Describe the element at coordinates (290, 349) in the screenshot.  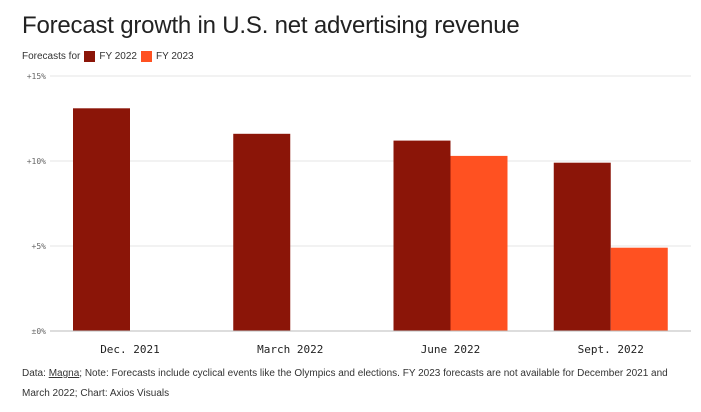
I see `x-tick-label: March 2022` at that location.